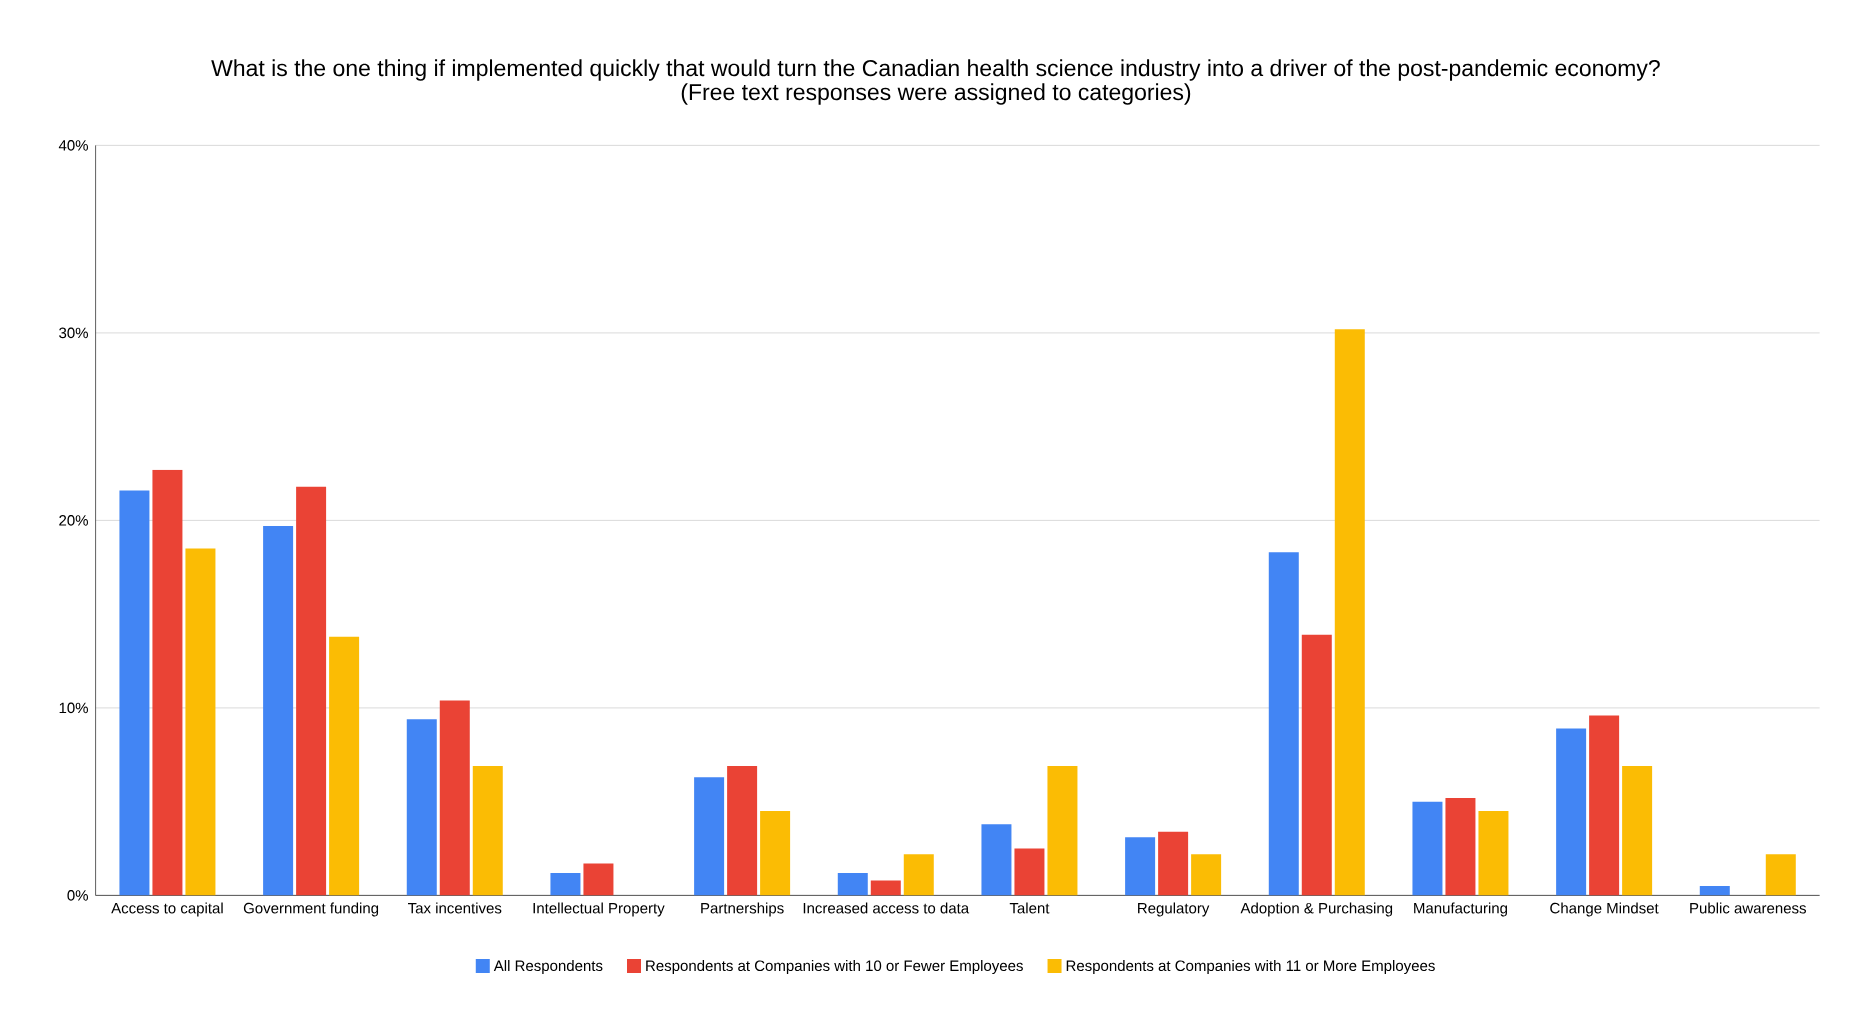 Image resolution: width=1872 pixels, height=1012 pixels. I want to click on x-tick-label: Manufacturing, so click(1460, 909).